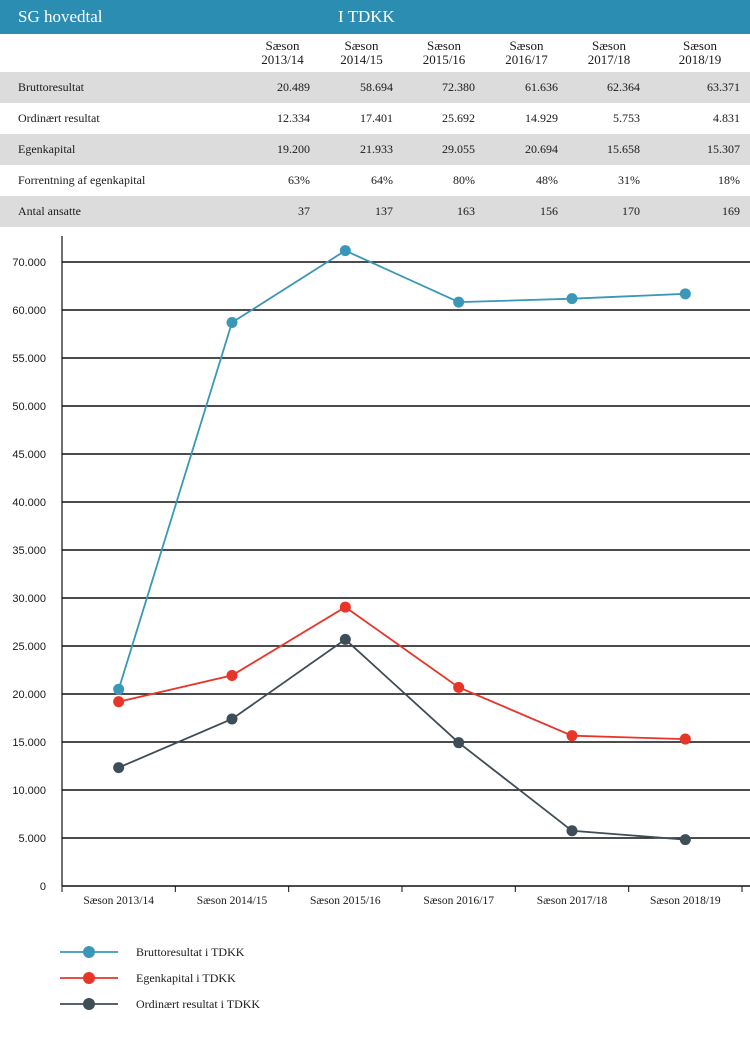  Describe the element at coordinates (29, 599) in the screenshot. I see `y-tick-label: 30.000` at that location.